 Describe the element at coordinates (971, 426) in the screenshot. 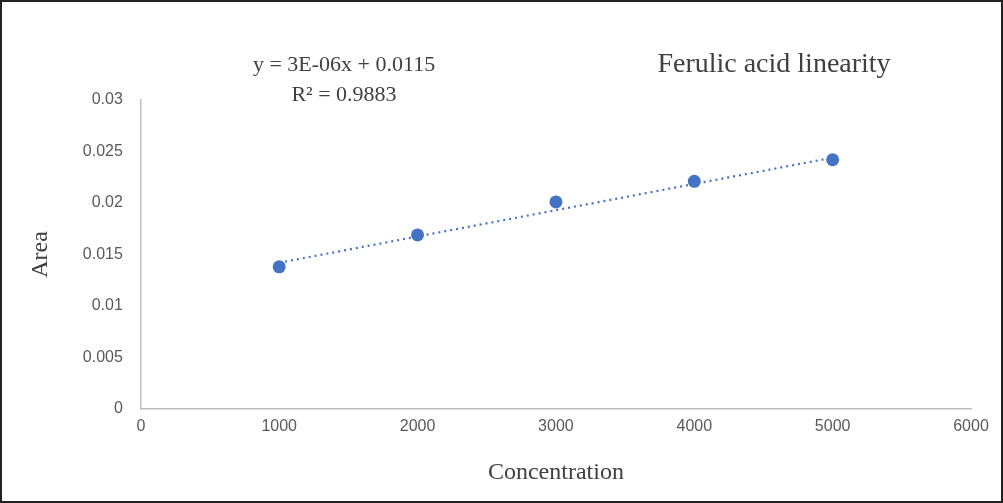

I see `x-tick-label: 6000` at that location.